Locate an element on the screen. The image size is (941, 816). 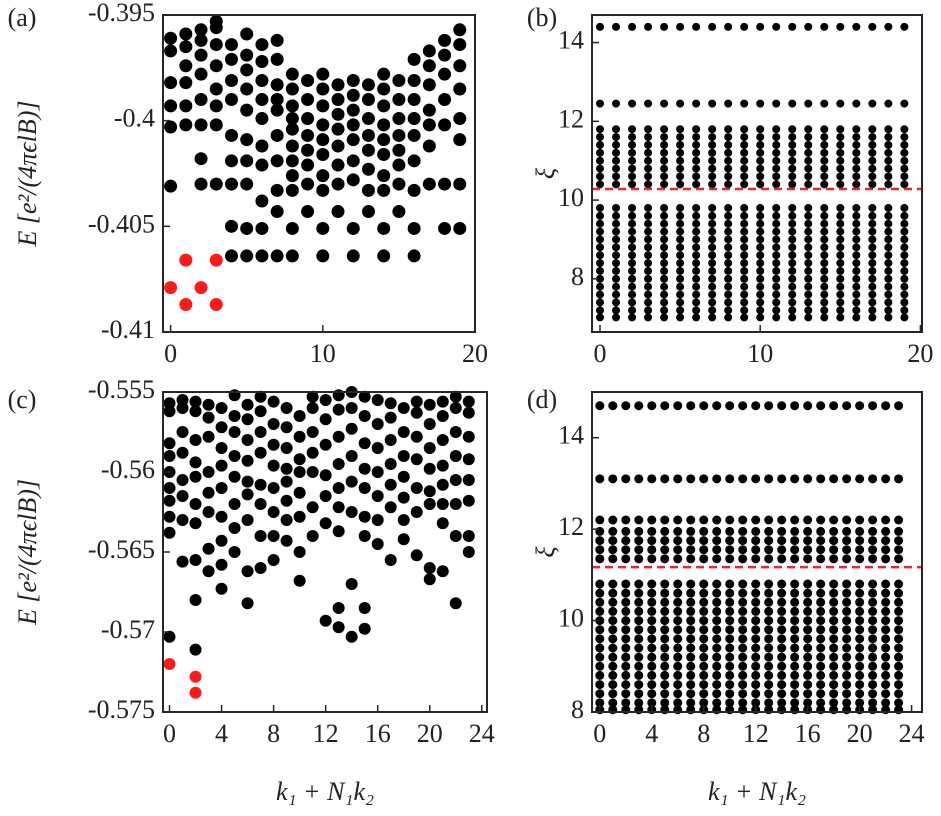
x-tick-label: 4 is located at coordinates (221, 733).